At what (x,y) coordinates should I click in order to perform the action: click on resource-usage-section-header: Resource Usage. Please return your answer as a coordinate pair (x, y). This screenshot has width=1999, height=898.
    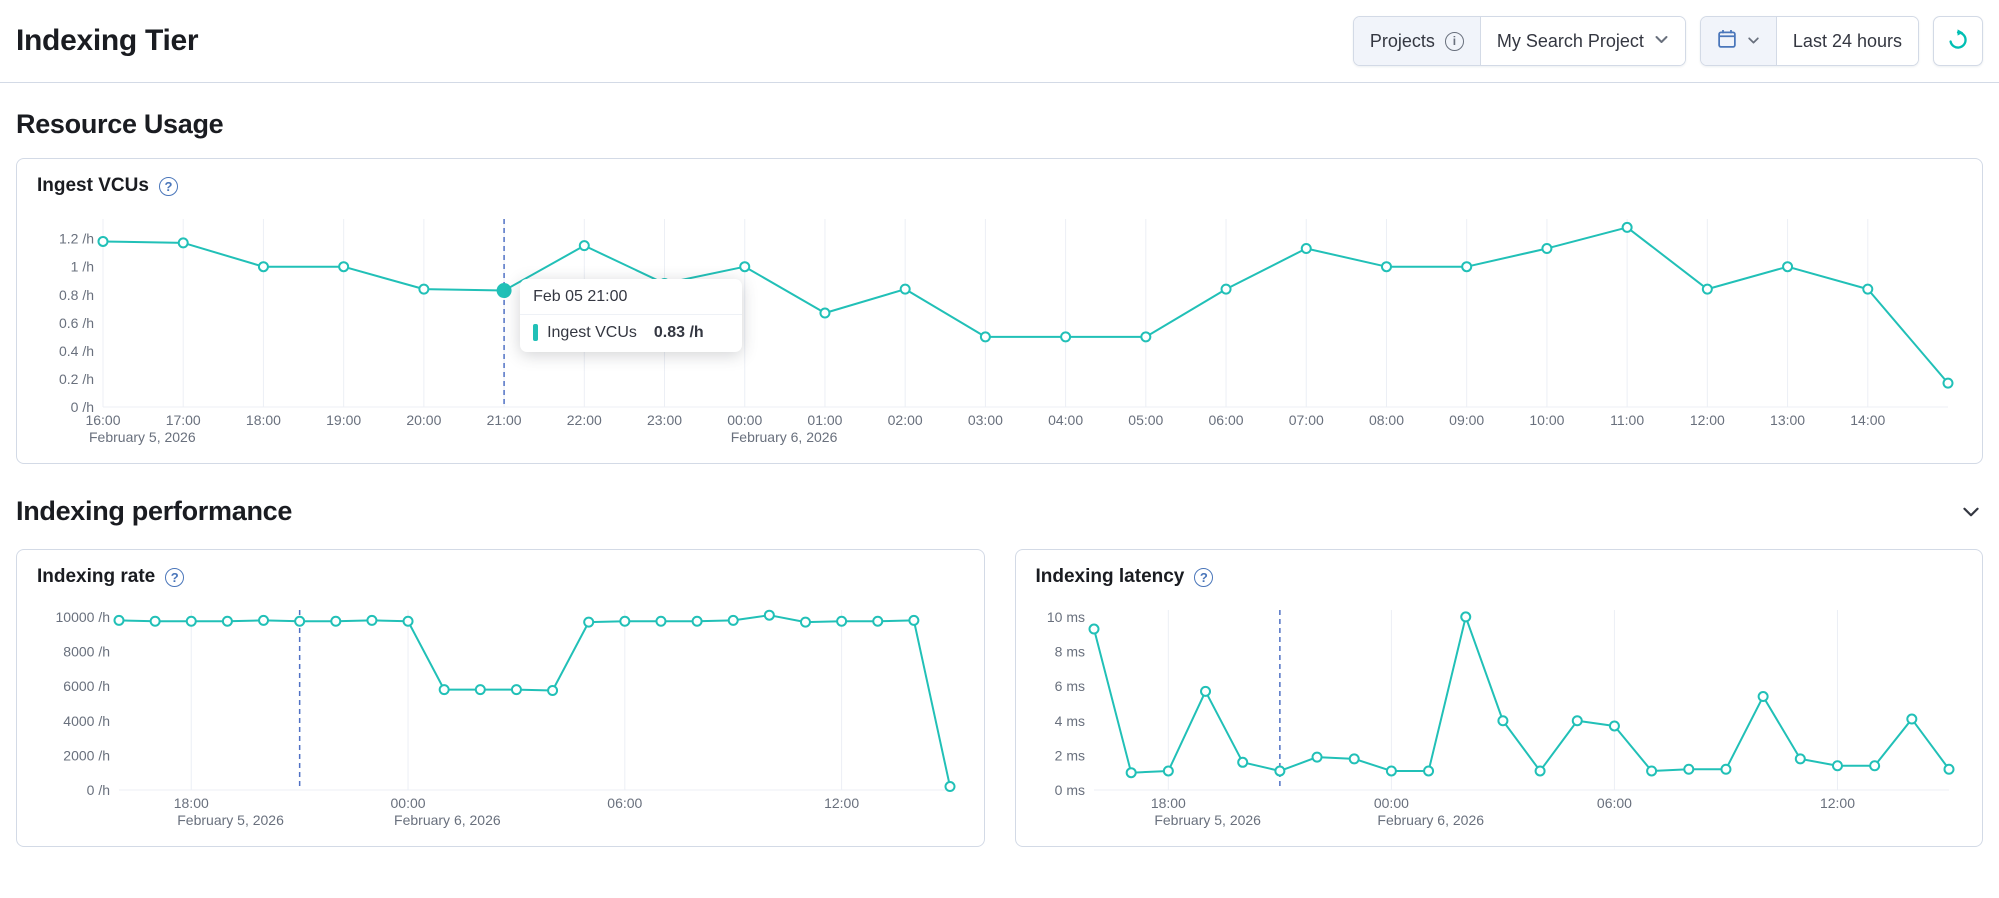
    Looking at the image, I should click on (999, 124).